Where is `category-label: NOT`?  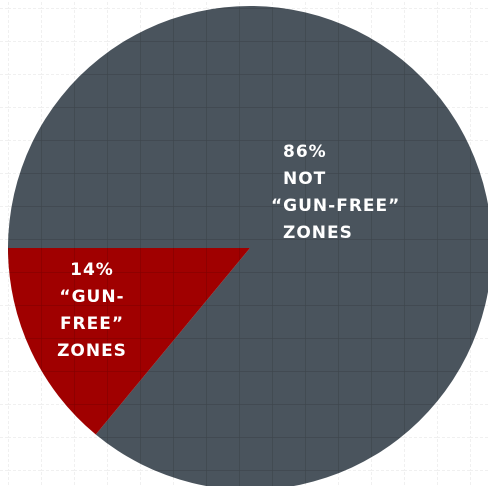 category-label: NOT is located at coordinates (304, 179).